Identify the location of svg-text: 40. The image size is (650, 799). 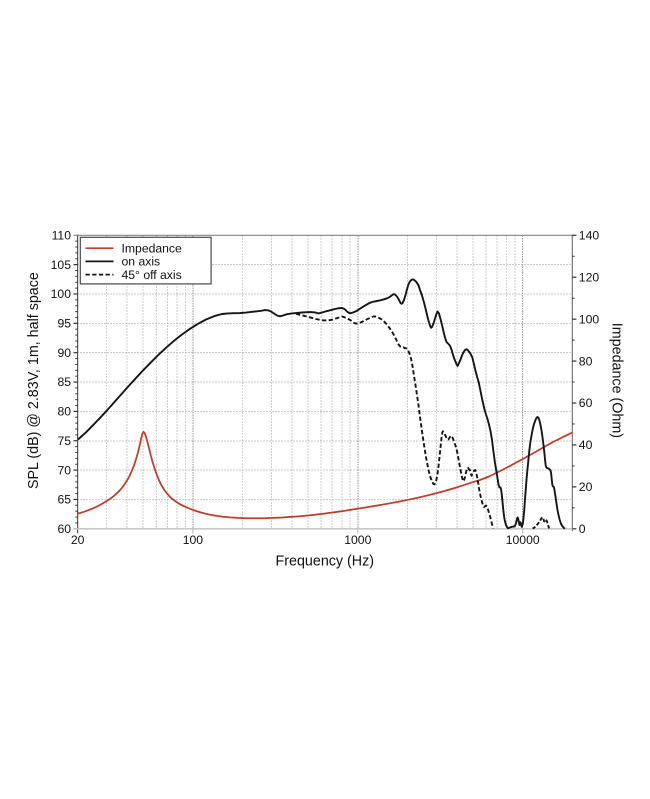
(586, 445).